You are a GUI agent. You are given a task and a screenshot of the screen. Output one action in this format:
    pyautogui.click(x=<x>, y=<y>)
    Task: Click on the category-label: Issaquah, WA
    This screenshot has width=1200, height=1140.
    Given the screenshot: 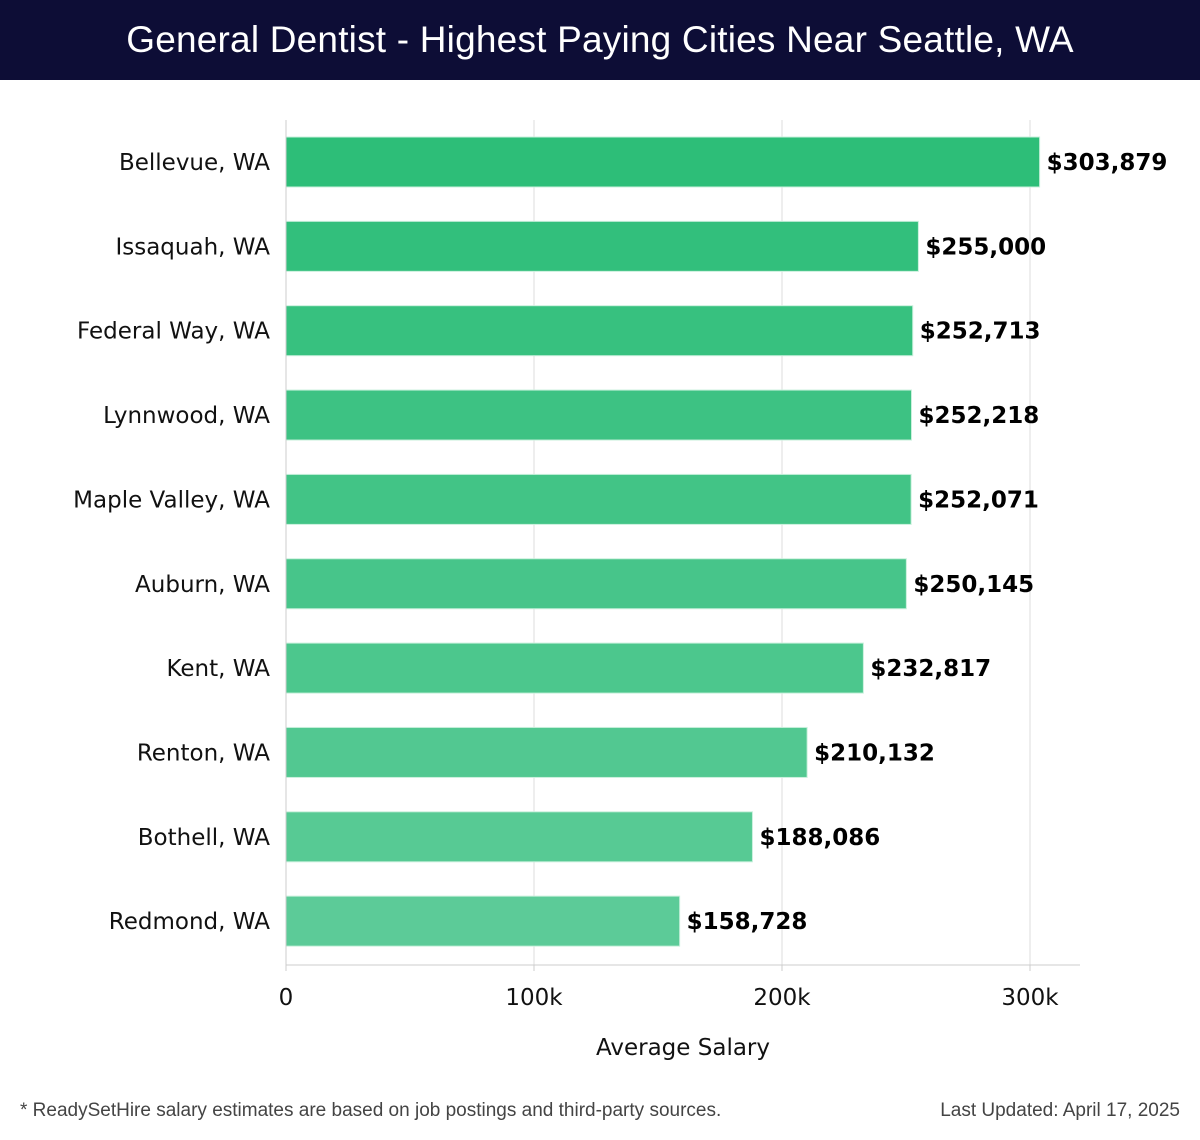 What is the action you would take?
    pyautogui.click(x=192, y=247)
    